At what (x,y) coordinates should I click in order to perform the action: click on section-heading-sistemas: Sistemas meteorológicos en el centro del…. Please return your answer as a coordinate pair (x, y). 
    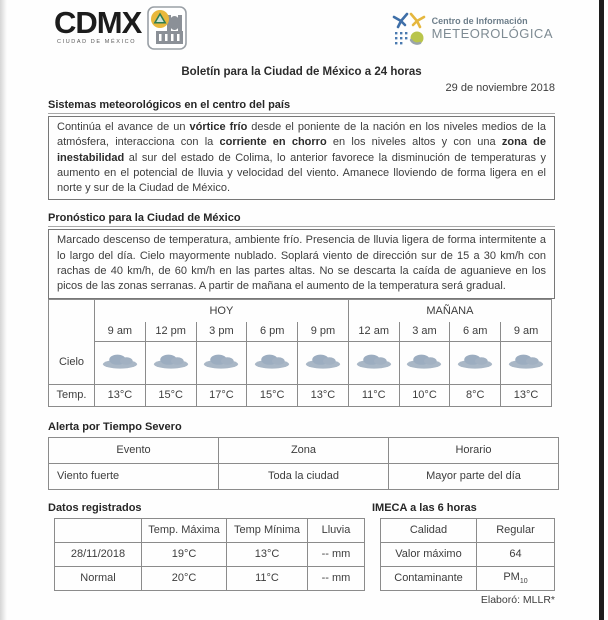
    Looking at the image, I should click on (301, 106).